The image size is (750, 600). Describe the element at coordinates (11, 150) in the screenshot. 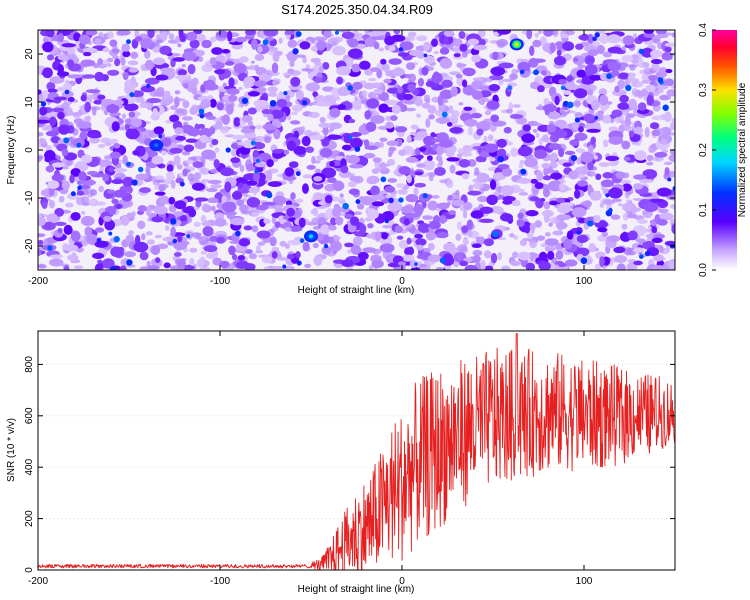

I see `heatmap-y-axis-label: Frequency (Hz)` at that location.